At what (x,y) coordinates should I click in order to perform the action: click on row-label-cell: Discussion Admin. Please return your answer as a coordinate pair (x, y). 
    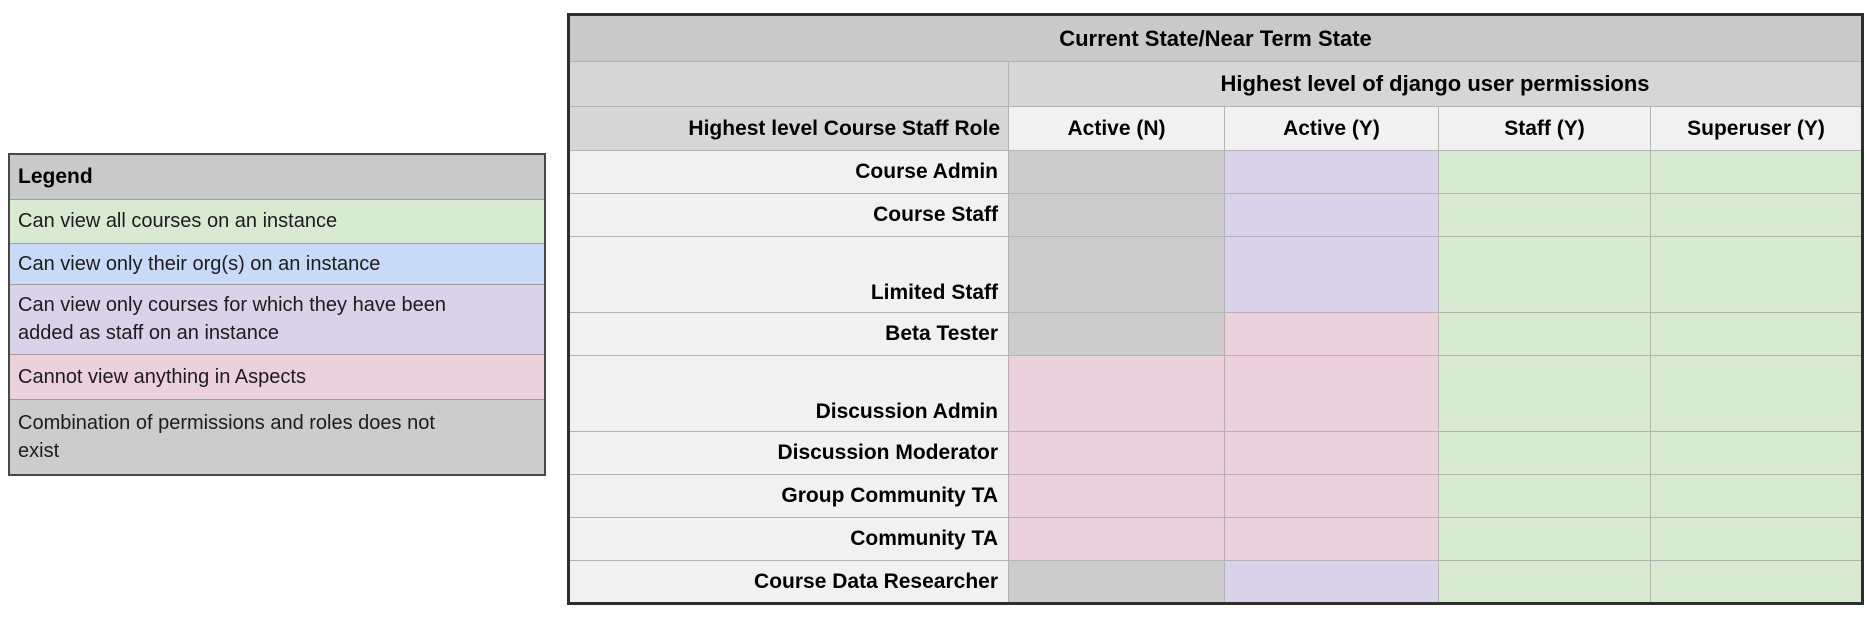
    Looking at the image, I should click on (788, 393).